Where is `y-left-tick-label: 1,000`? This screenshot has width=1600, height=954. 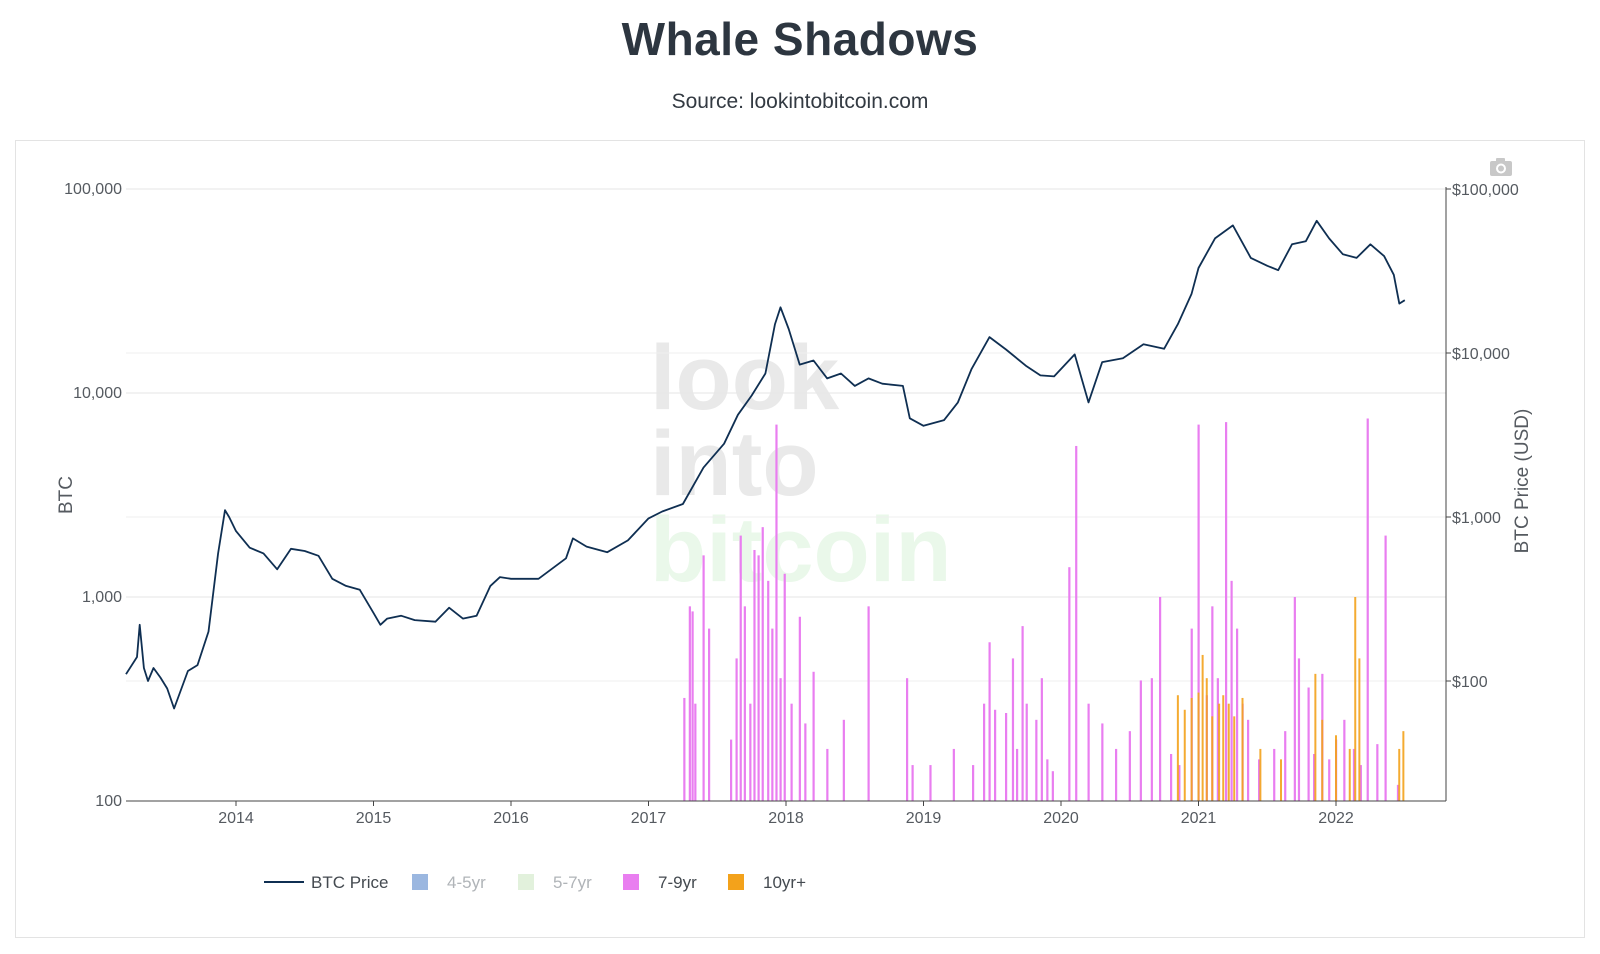
y-left-tick-label: 1,000 is located at coordinates (102, 597).